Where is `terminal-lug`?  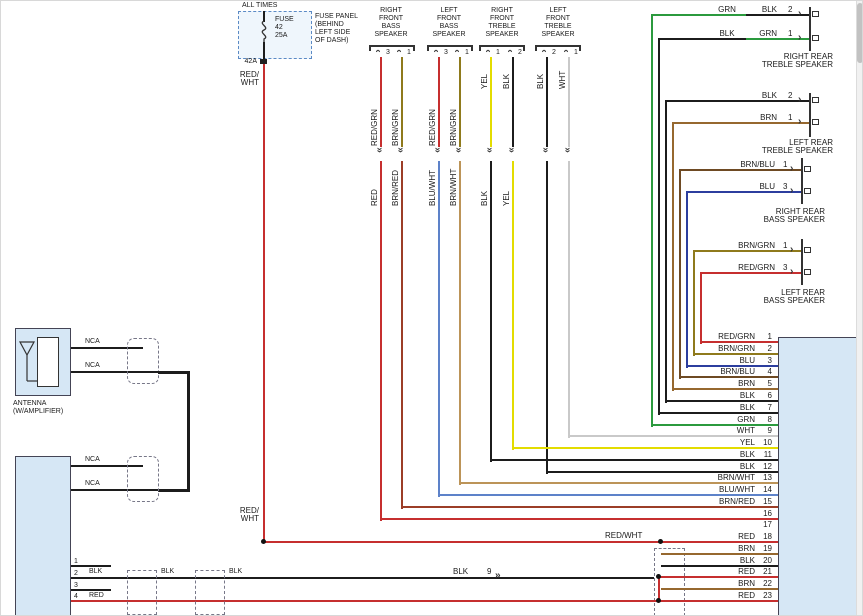 terminal-lug is located at coordinates (815, 38).